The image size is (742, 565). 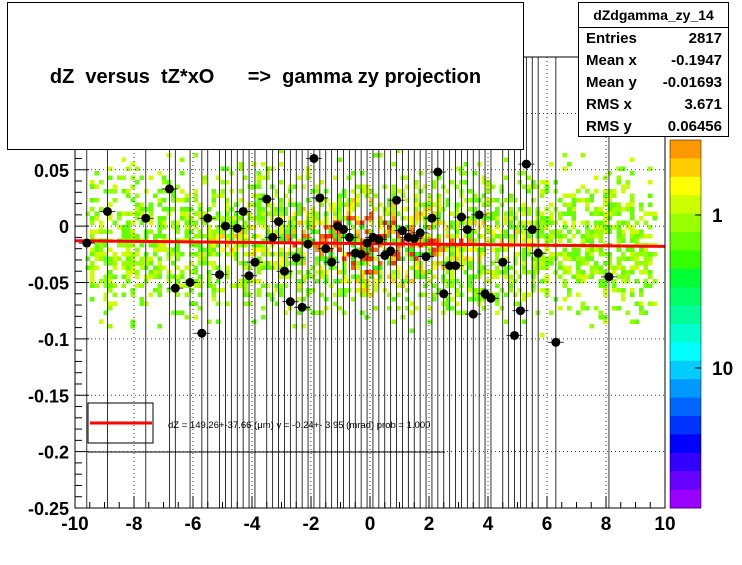 I want to click on stats-row-mean-x: Mean x -0.1947, so click(x=653, y=61).